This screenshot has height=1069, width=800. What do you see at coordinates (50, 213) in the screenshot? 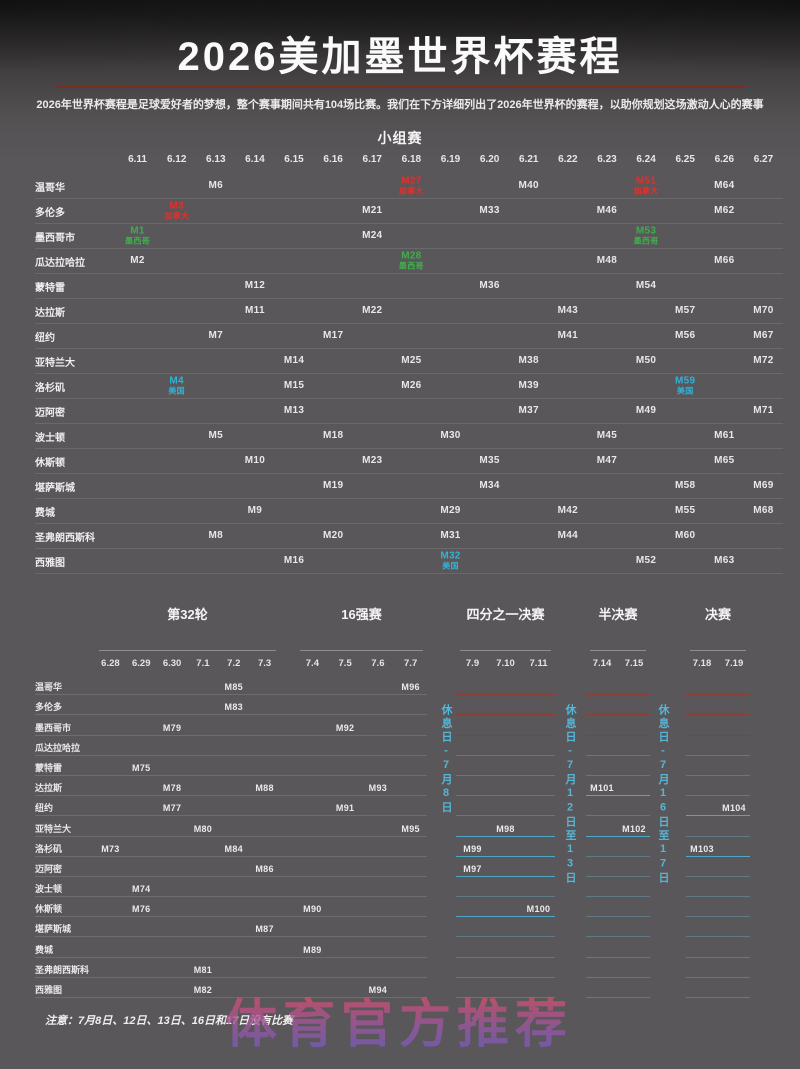
I see `city-label: 多伦多` at bounding box center [50, 213].